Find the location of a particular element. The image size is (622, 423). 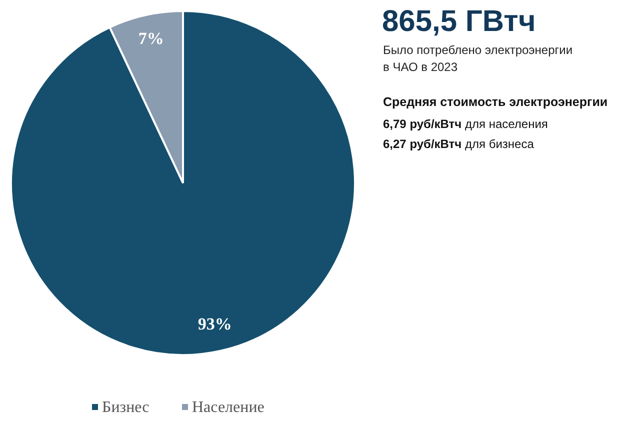

text: Средняя стоимость электроэнергии is located at coordinates (495, 102).